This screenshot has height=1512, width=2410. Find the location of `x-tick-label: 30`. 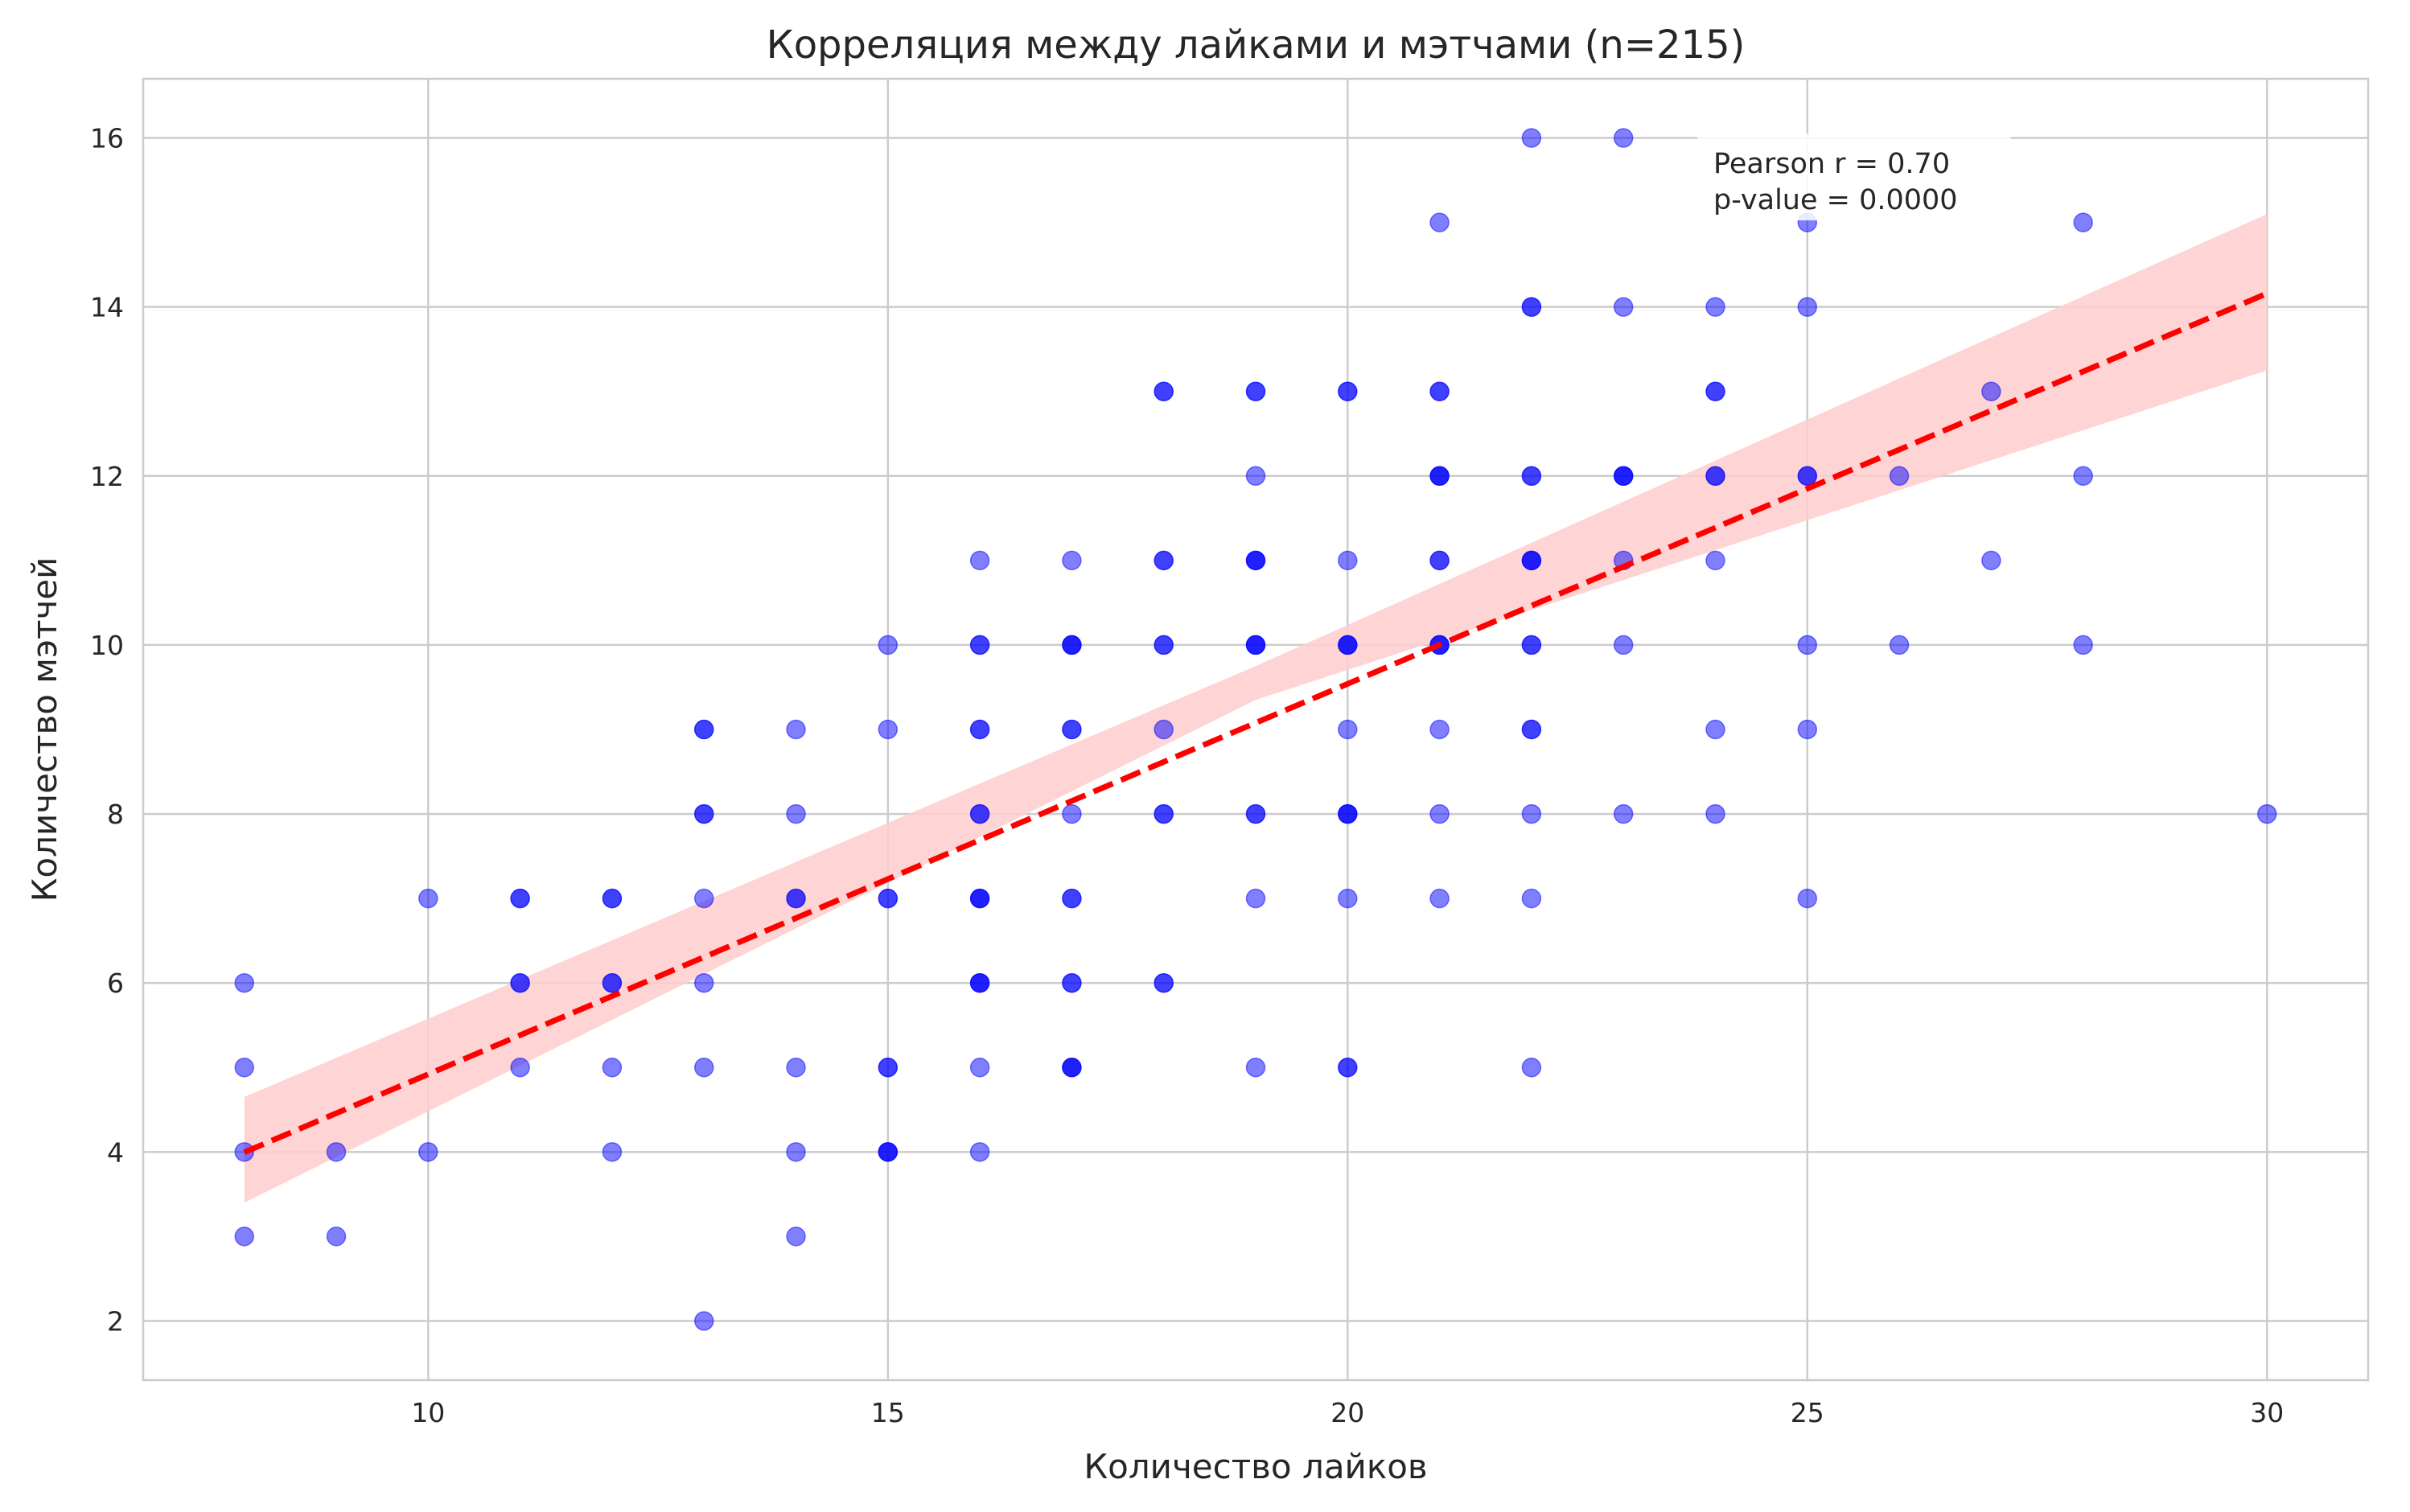

x-tick-label: 30 is located at coordinates (2267, 1413).